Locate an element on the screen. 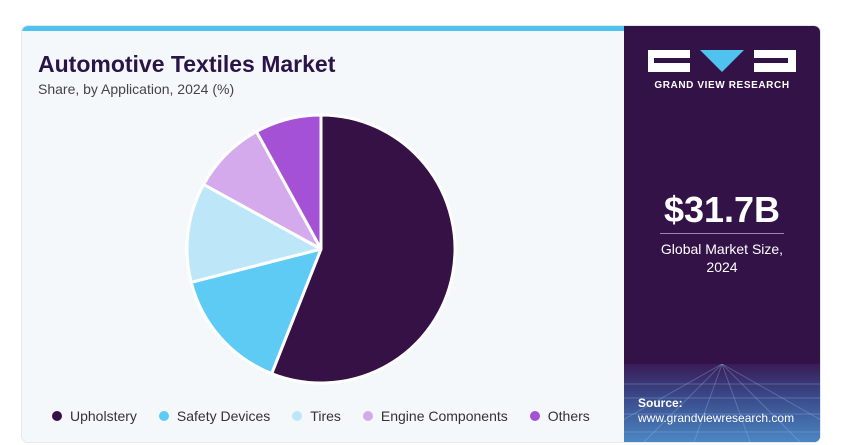 This screenshot has width=850, height=445. pie-slice-safety-devices is located at coordinates (256, 311).